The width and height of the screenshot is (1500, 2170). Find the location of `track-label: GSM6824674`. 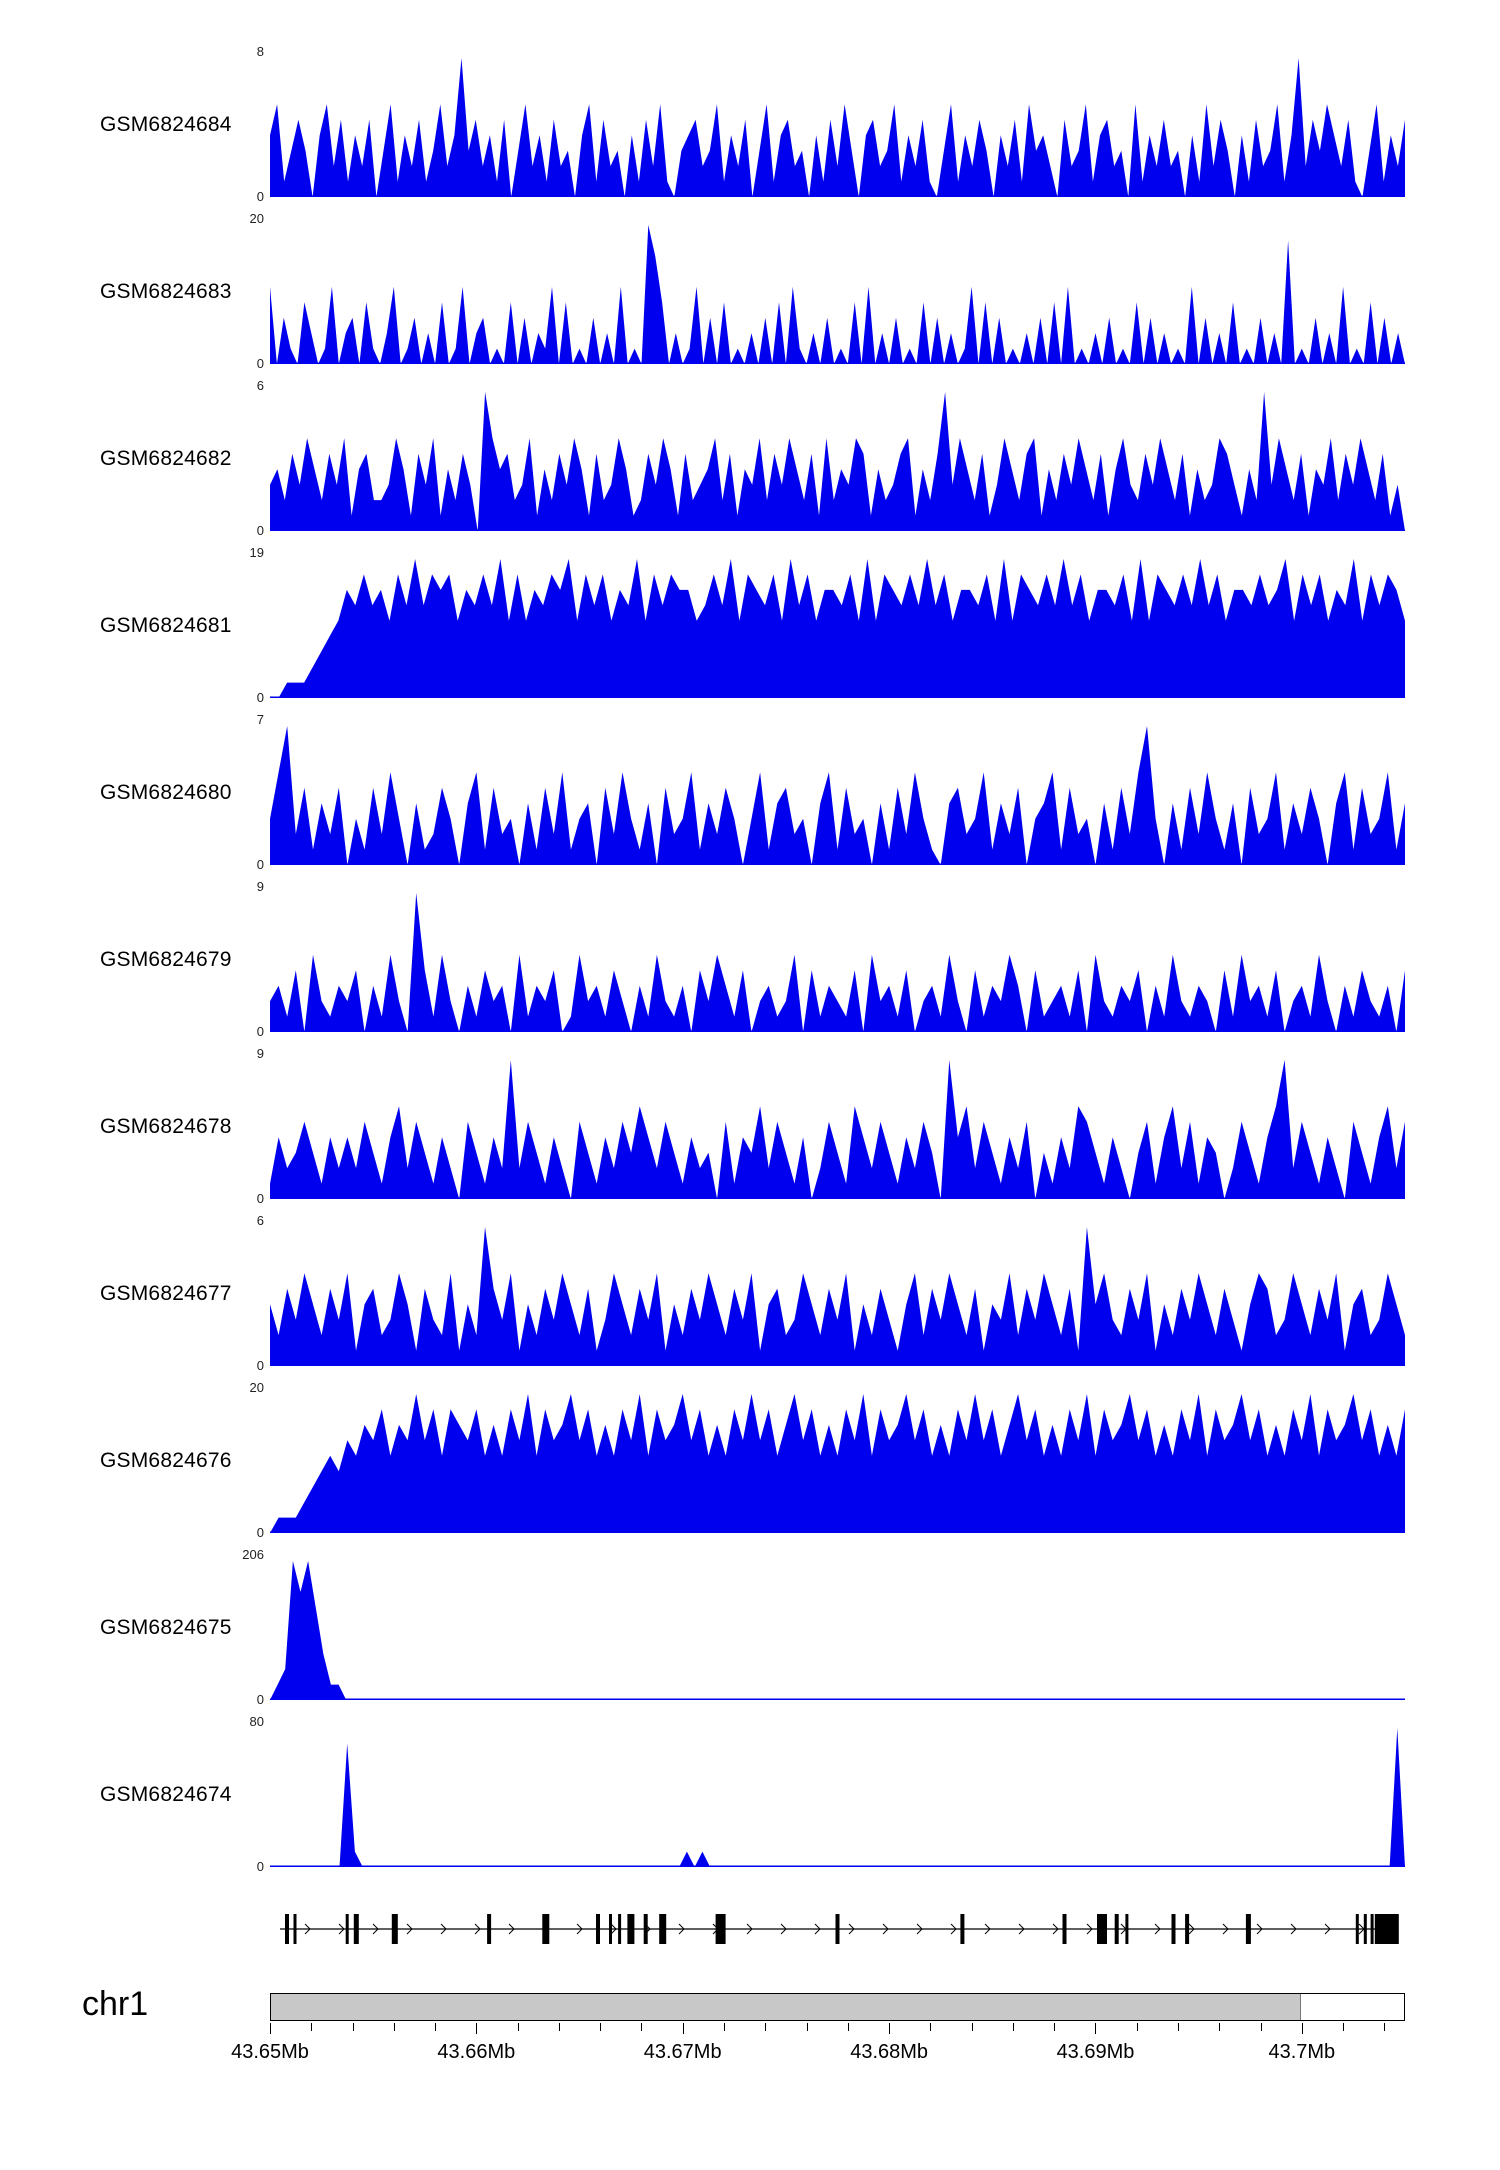

track-label: GSM6824674 is located at coordinates (166, 1794).